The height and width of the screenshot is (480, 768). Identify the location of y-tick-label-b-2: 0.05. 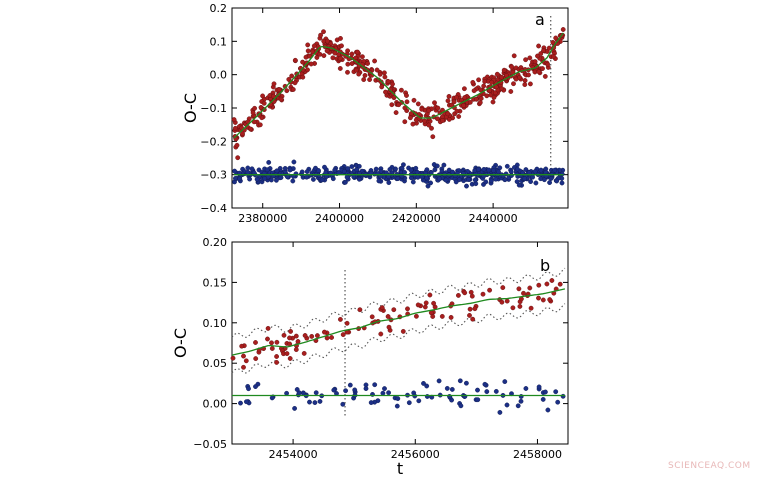
(215, 363).